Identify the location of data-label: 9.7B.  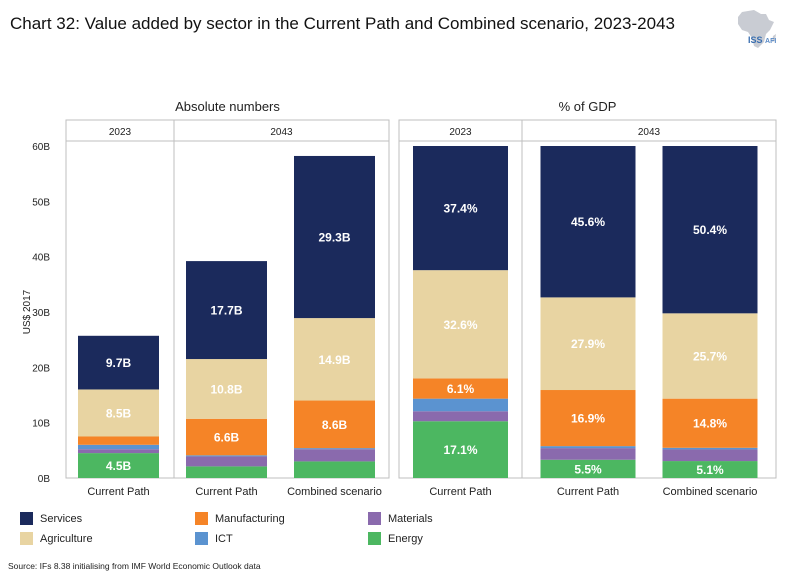
(119, 363).